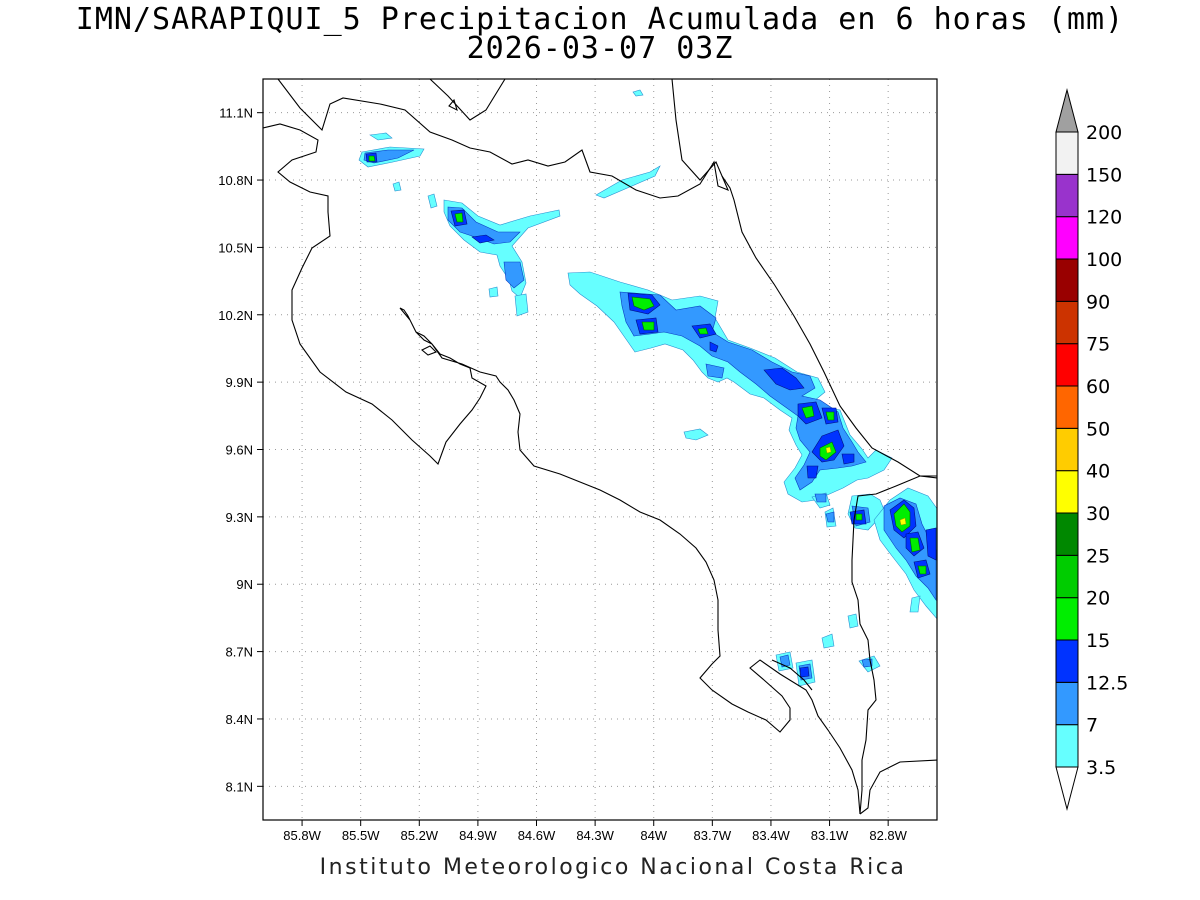 This screenshot has height=900, width=1200. I want to click on y-tick-label: 9.6N, so click(239, 450).